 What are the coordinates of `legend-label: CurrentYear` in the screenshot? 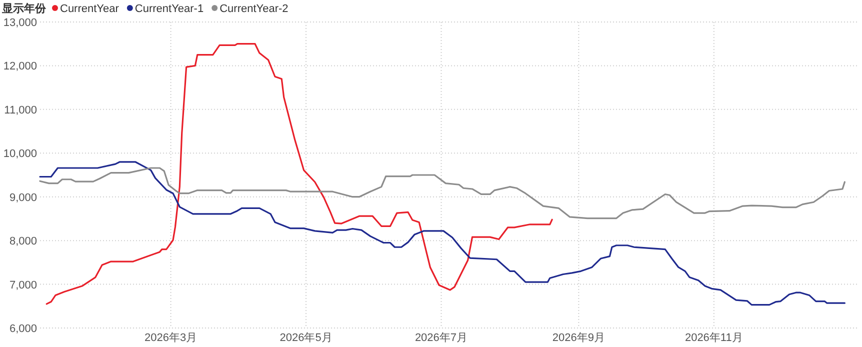 It's located at (90, 9).